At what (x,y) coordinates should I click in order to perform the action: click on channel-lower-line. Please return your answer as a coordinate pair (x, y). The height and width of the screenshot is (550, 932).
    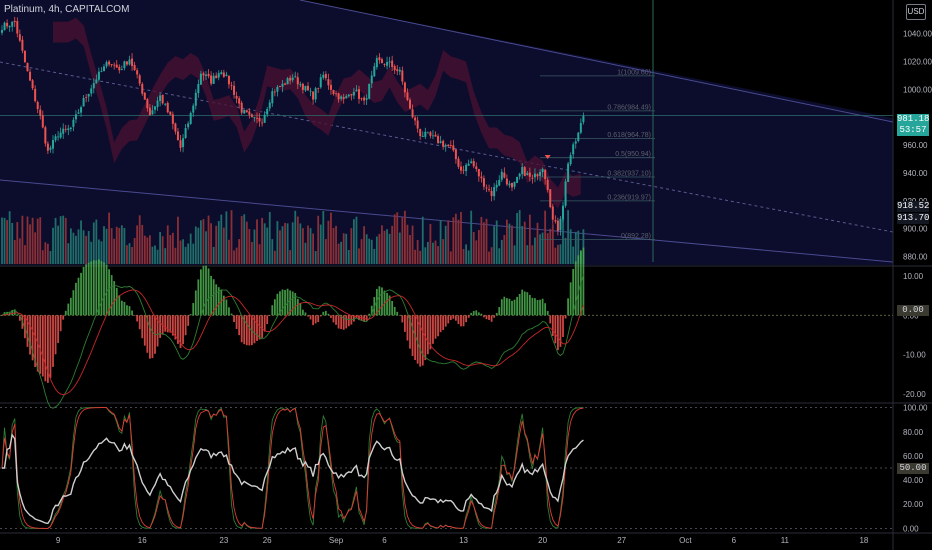
    Looking at the image, I should click on (447, 221).